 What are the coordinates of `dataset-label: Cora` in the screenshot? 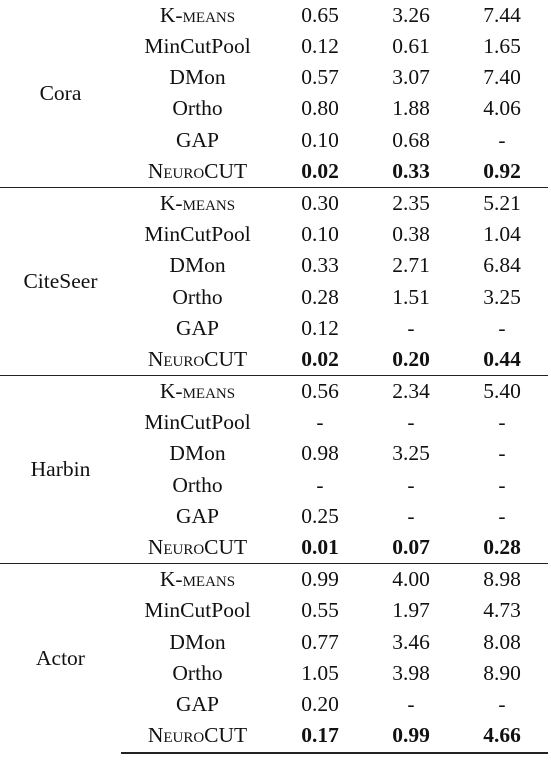 It's located at (60, 92).